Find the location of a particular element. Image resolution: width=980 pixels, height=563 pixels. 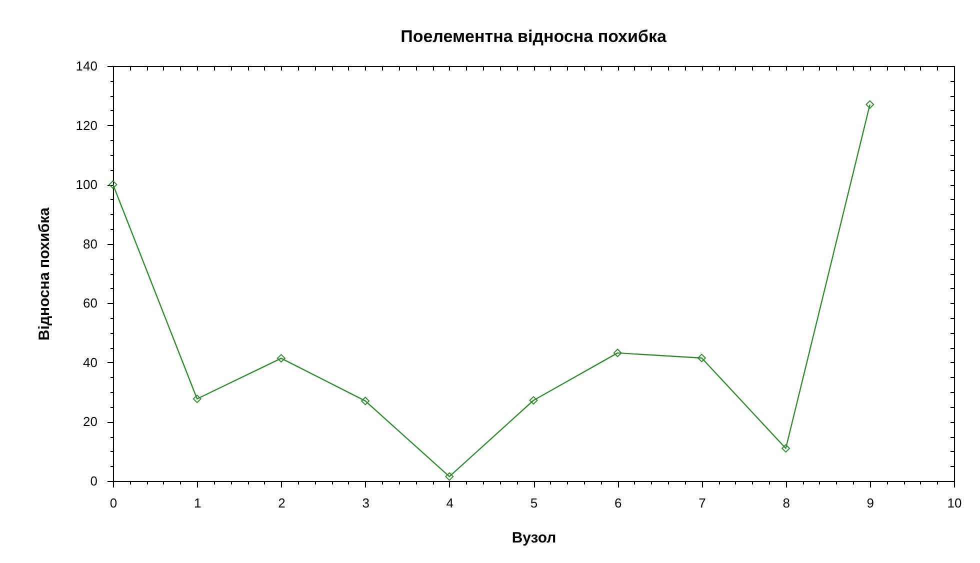

chart-title: Поелементна відносна похибка is located at coordinates (533, 36).